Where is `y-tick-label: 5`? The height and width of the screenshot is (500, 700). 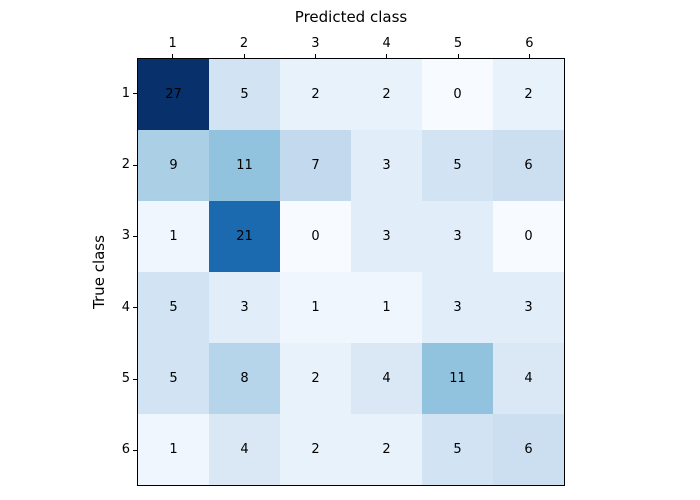
y-tick-label: 5 is located at coordinates (125, 378).